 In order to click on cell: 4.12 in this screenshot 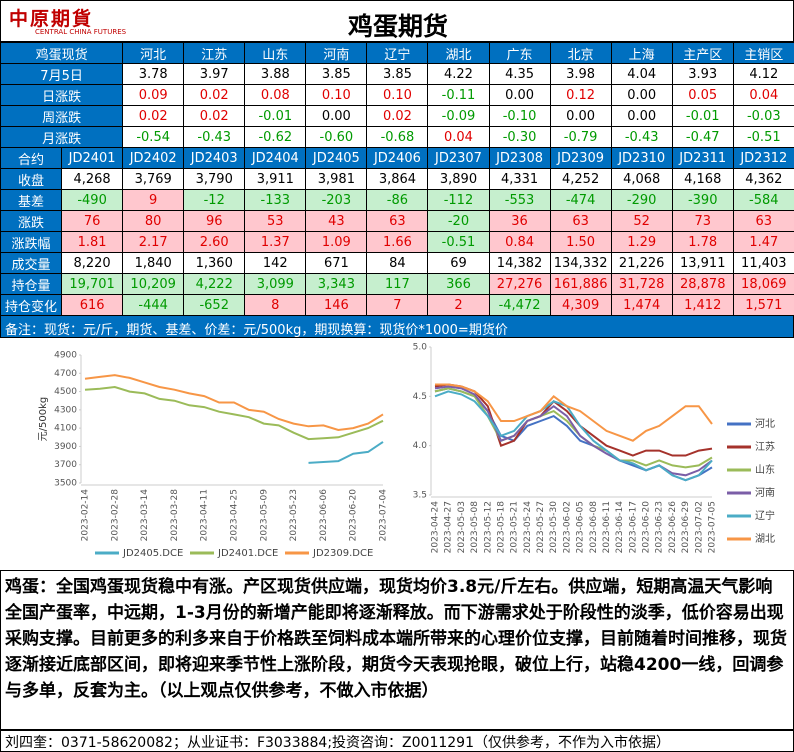, I will do `click(763, 74)`.